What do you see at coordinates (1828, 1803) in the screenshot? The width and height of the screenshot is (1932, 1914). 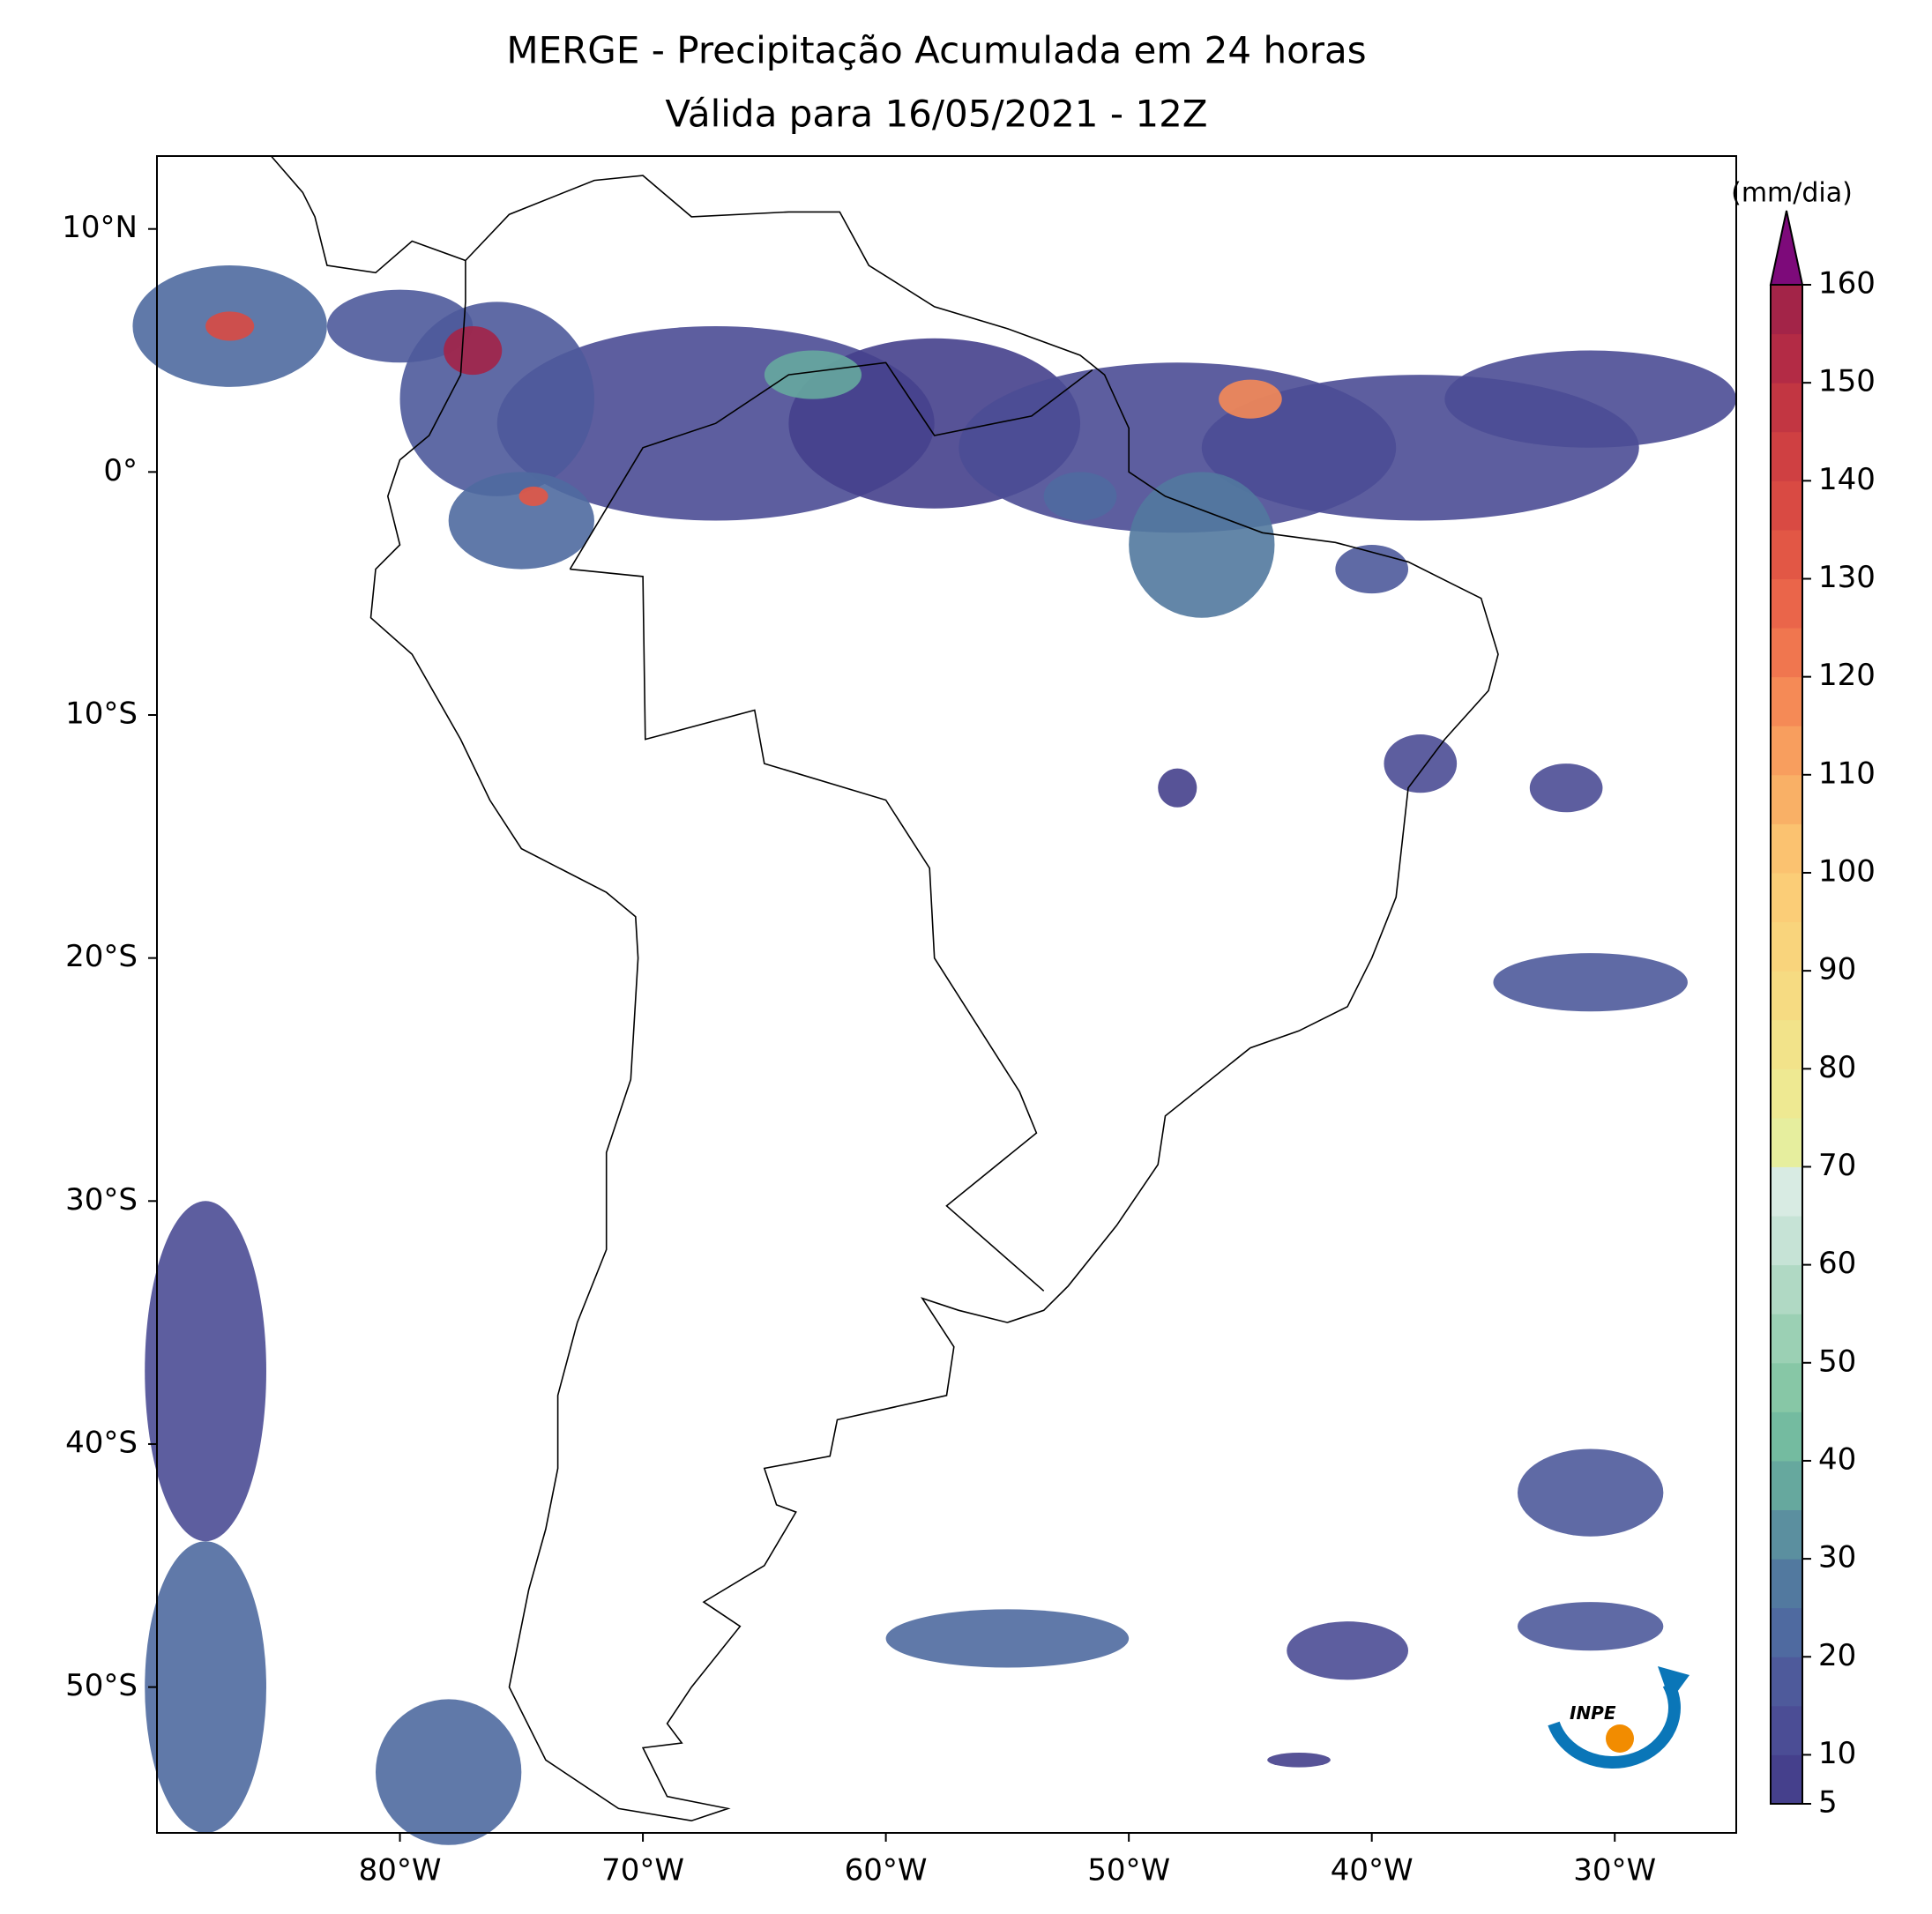 I see `colorbar-tick-label: 5` at bounding box center [1828, 1803].